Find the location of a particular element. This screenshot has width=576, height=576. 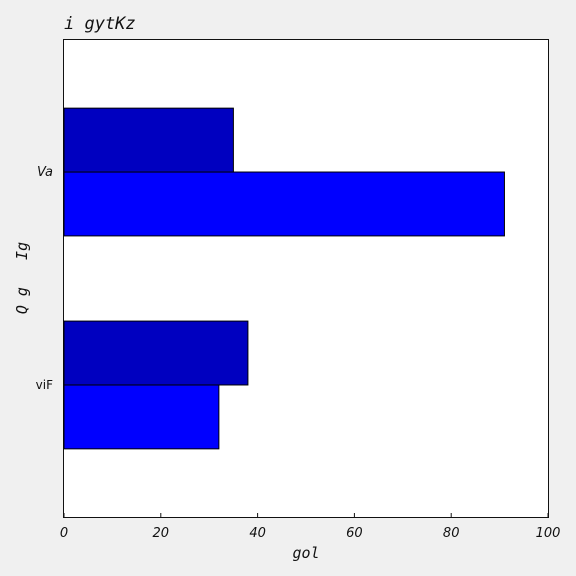

y-ticks: viF Va is located at coordinates (44, 278).